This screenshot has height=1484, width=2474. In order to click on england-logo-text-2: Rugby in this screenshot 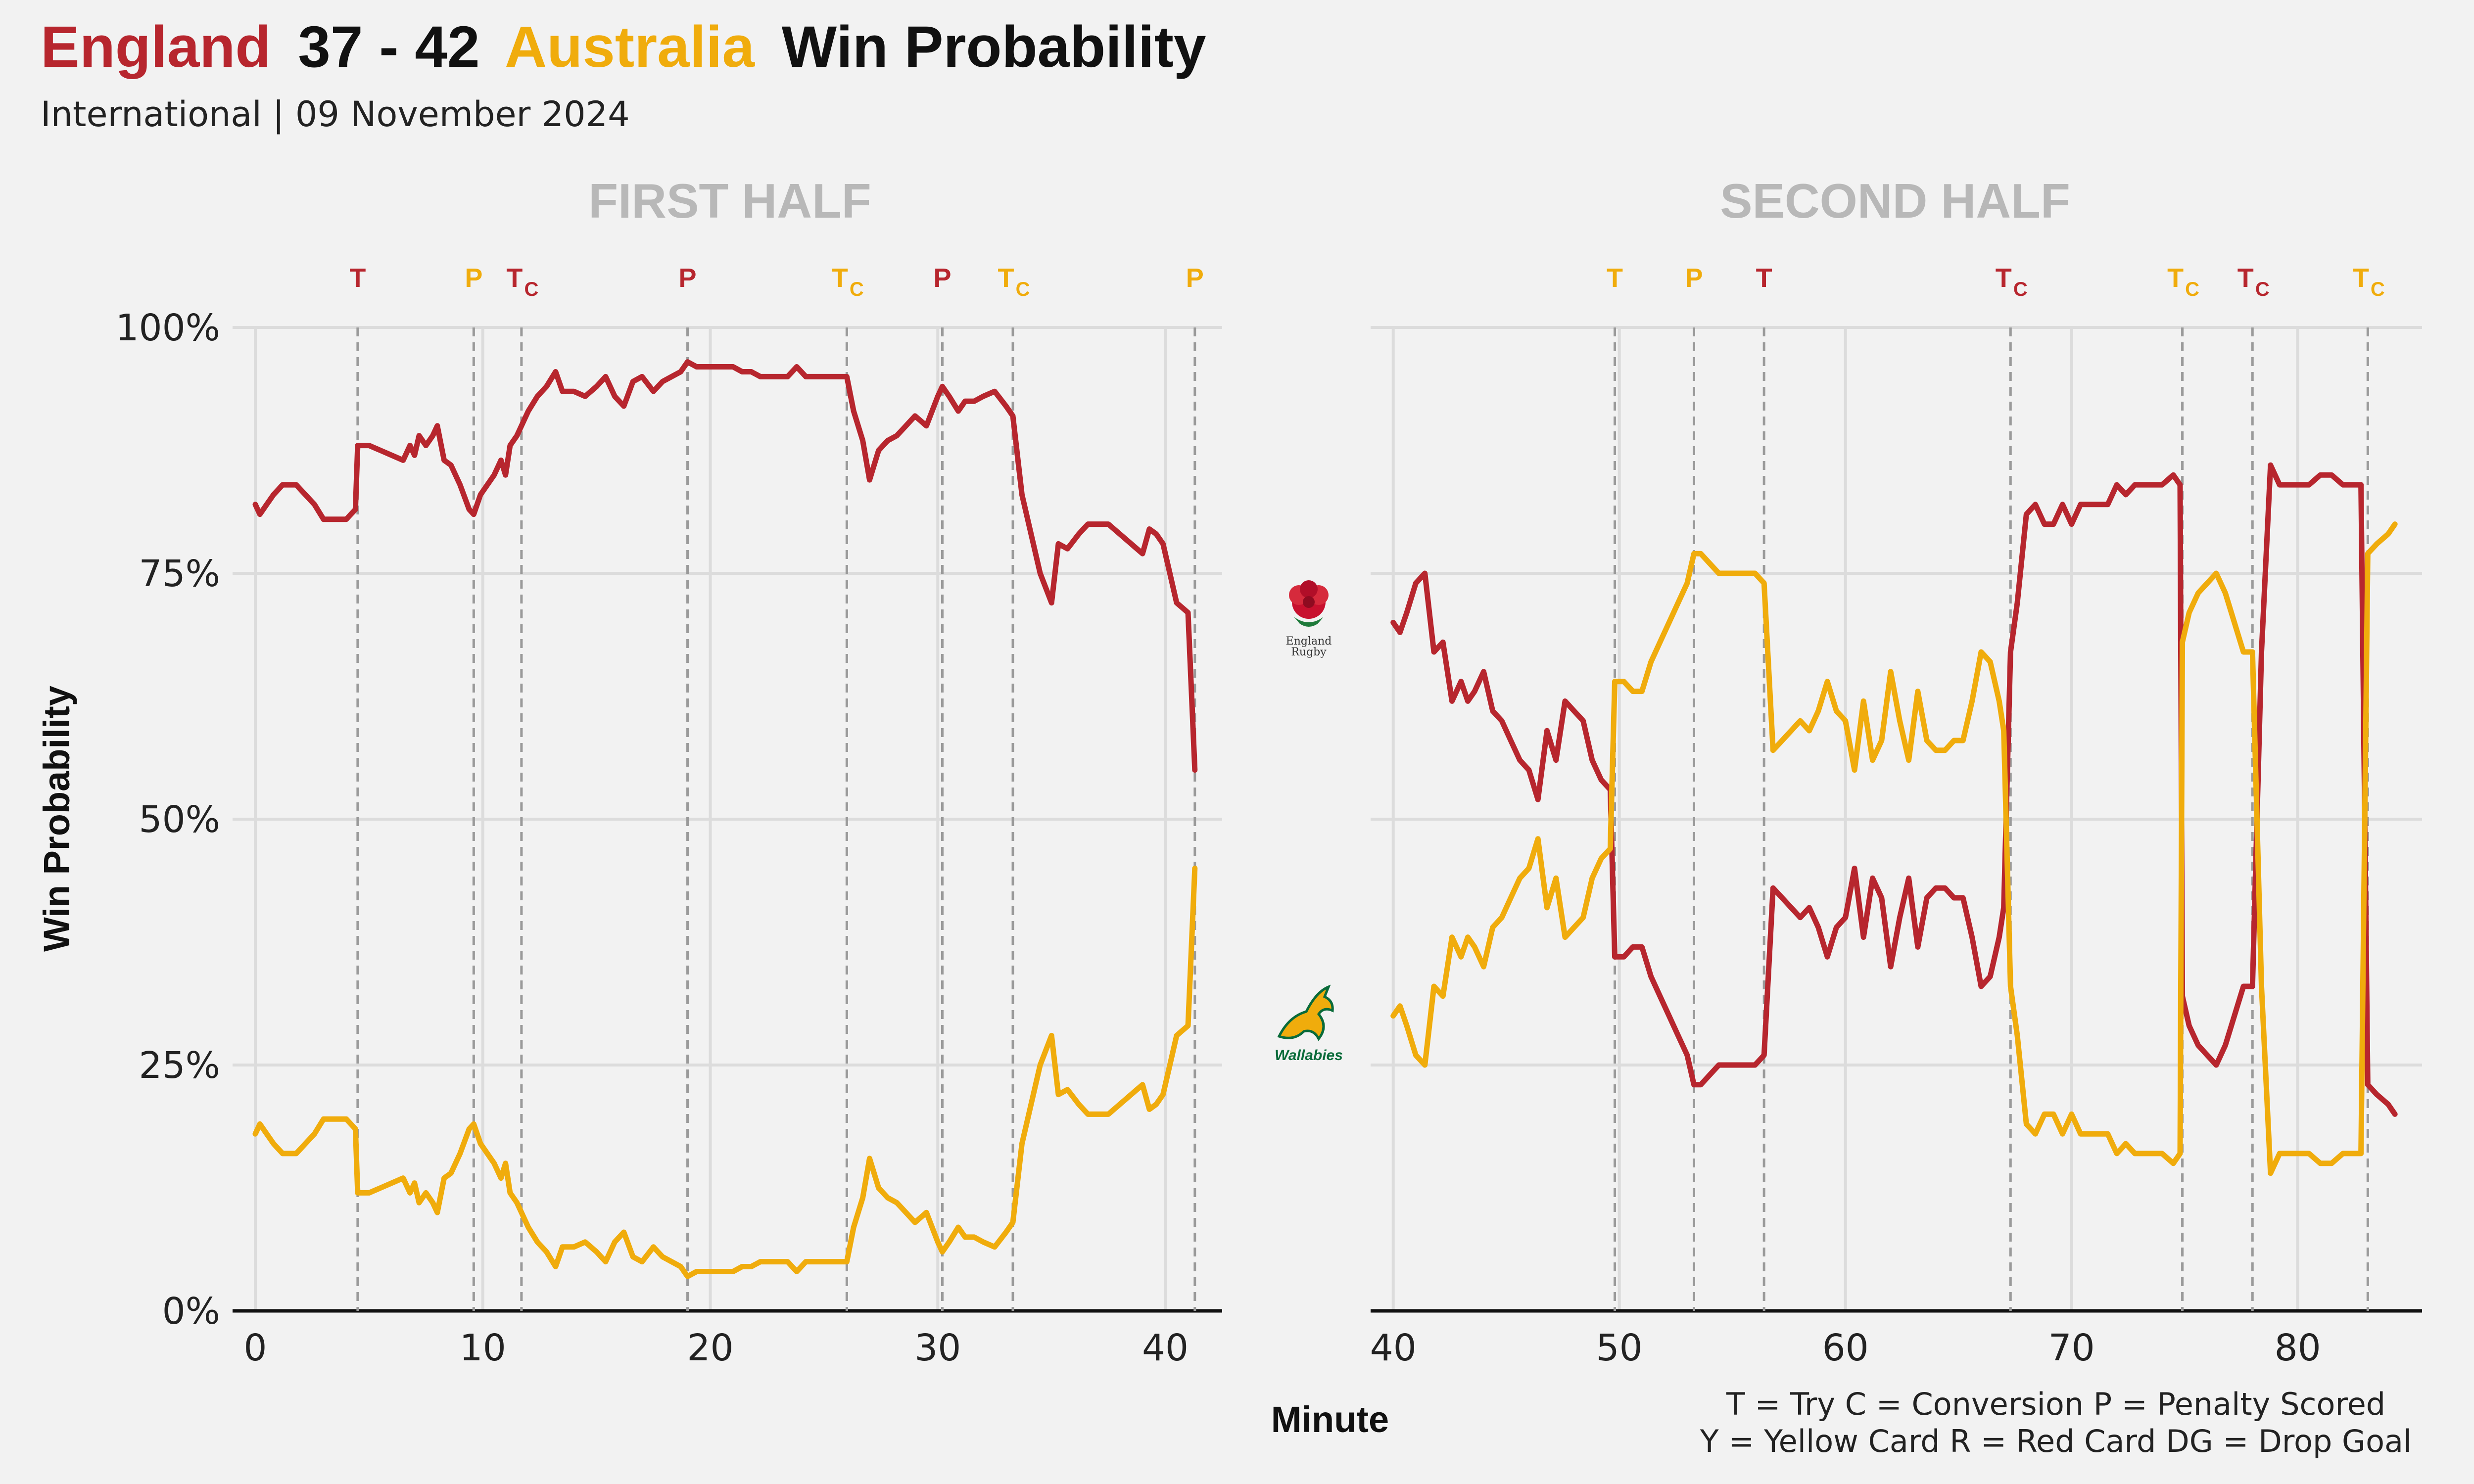, I will do `click(1309, 652)`.